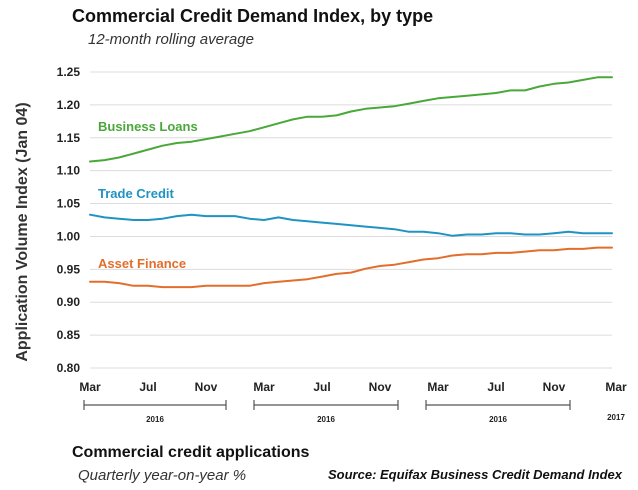 This screenshot has height=490, width=638. What do you see at coordinates (69, 269) in the screenshot?
I see `y-tick-label: 0.95` at bounding box center [69, 269].